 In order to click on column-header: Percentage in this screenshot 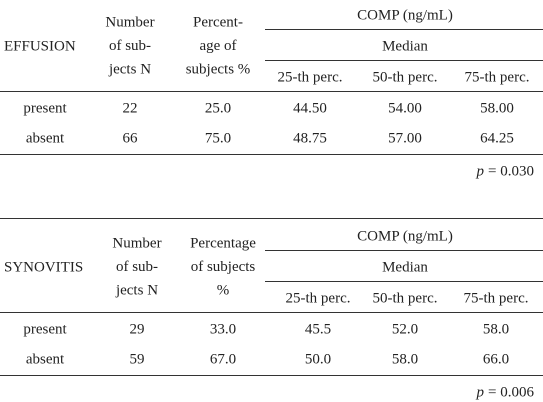, I will do `click(223, 243)`.